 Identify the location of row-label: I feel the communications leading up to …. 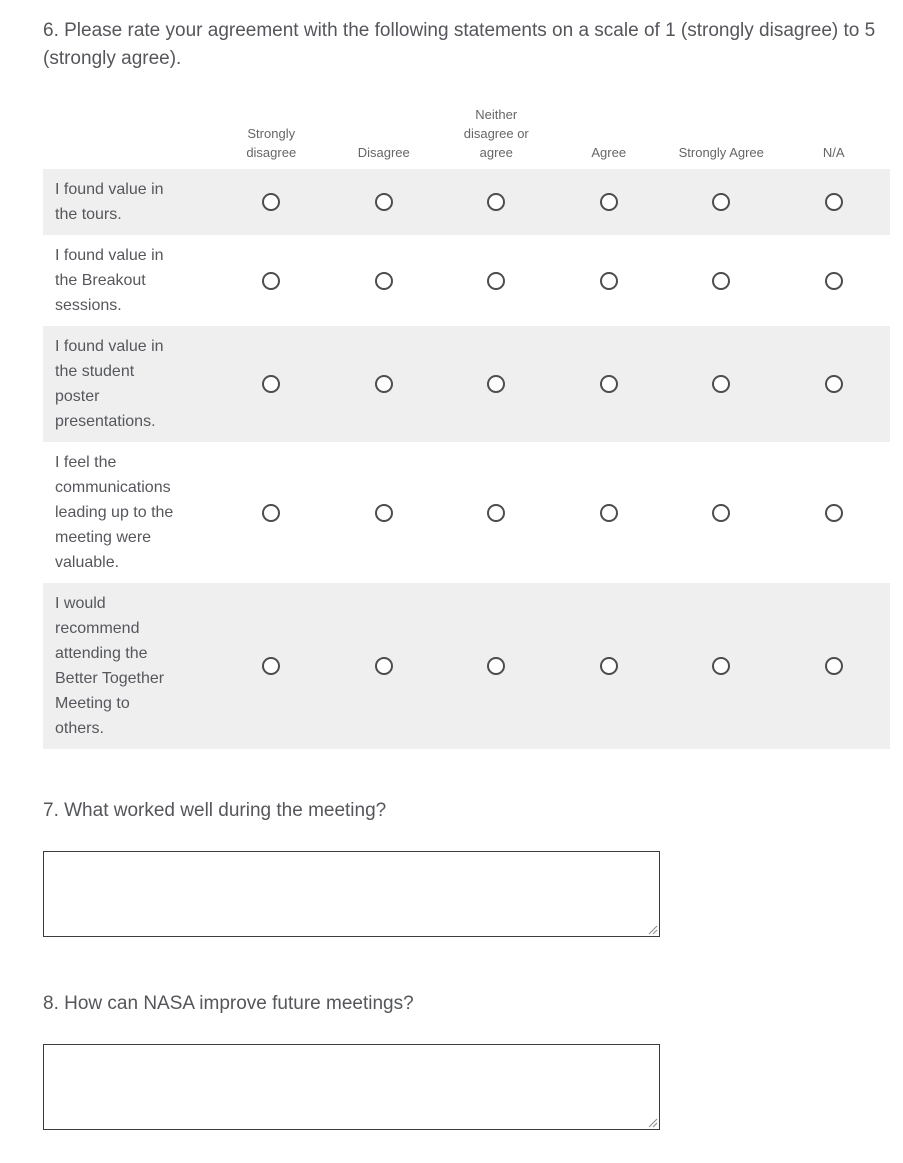
(114, 512).